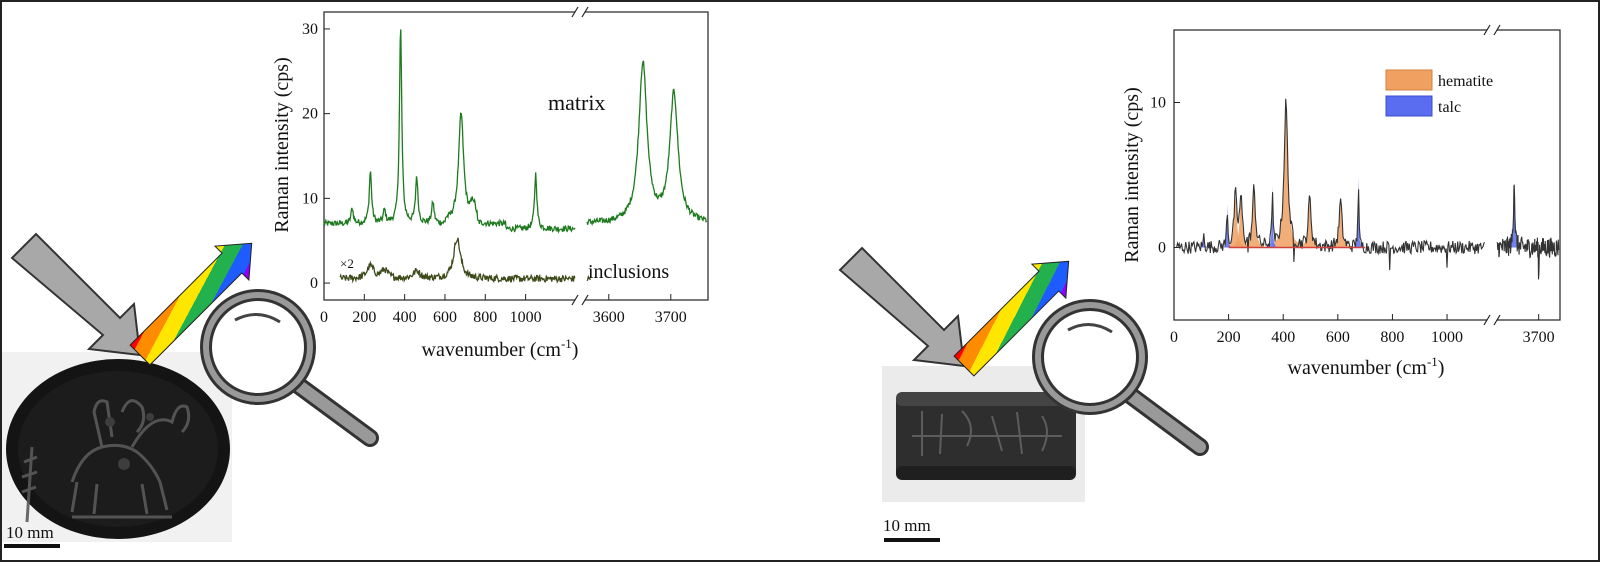  What do you see at coordinates (647, 143) in the screenshot?
I see `matrix-line-high` at bounding box center [647, 143].